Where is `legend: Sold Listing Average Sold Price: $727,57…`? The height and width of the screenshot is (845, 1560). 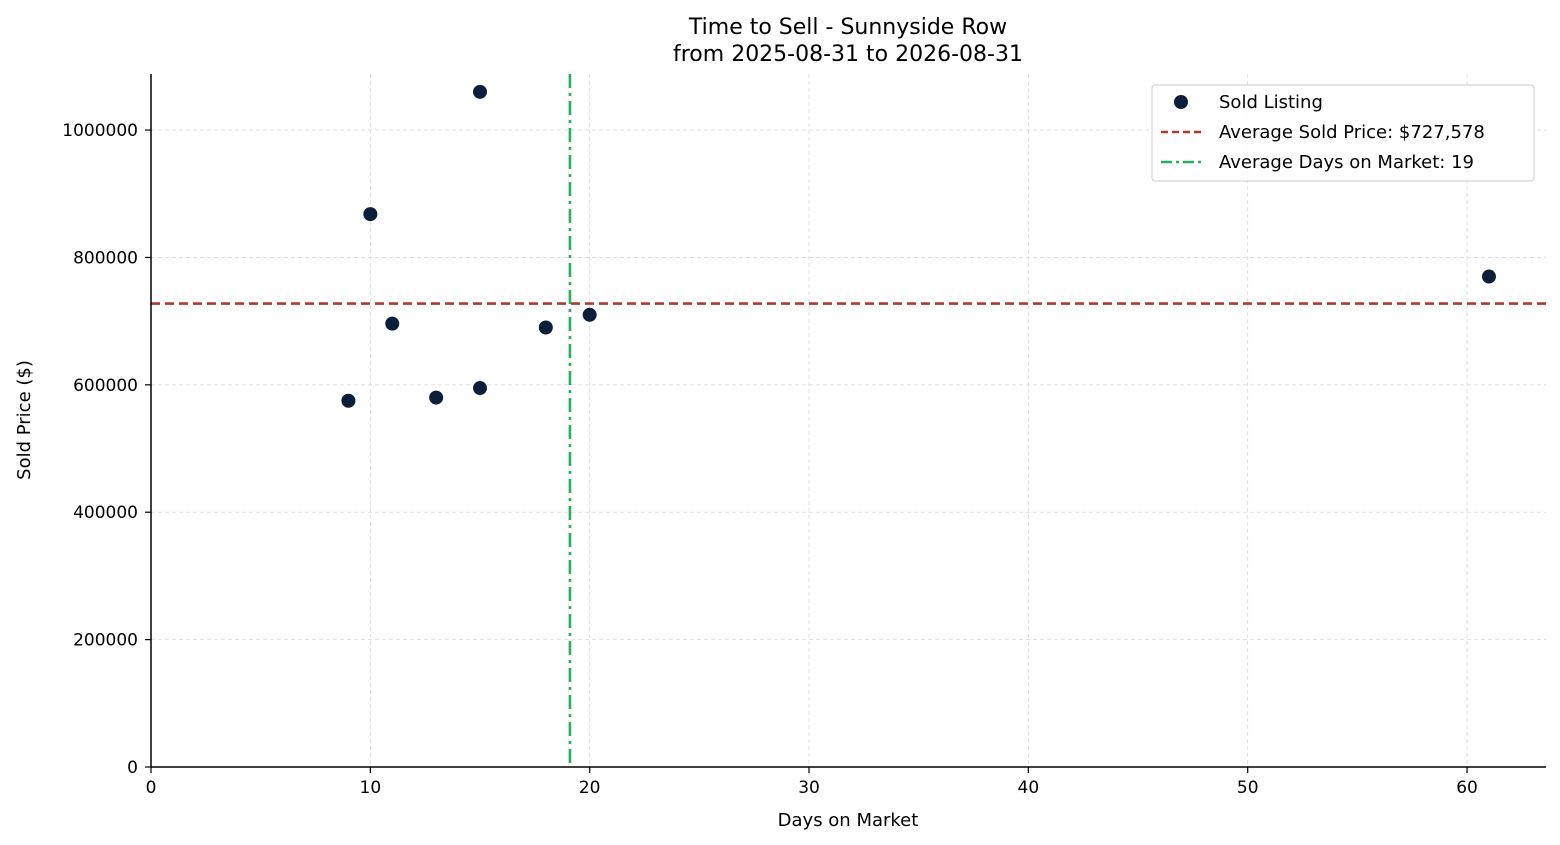
legend: Sold Listing Average Sold Price: $727,57… is located at coordinates (1343, 133).